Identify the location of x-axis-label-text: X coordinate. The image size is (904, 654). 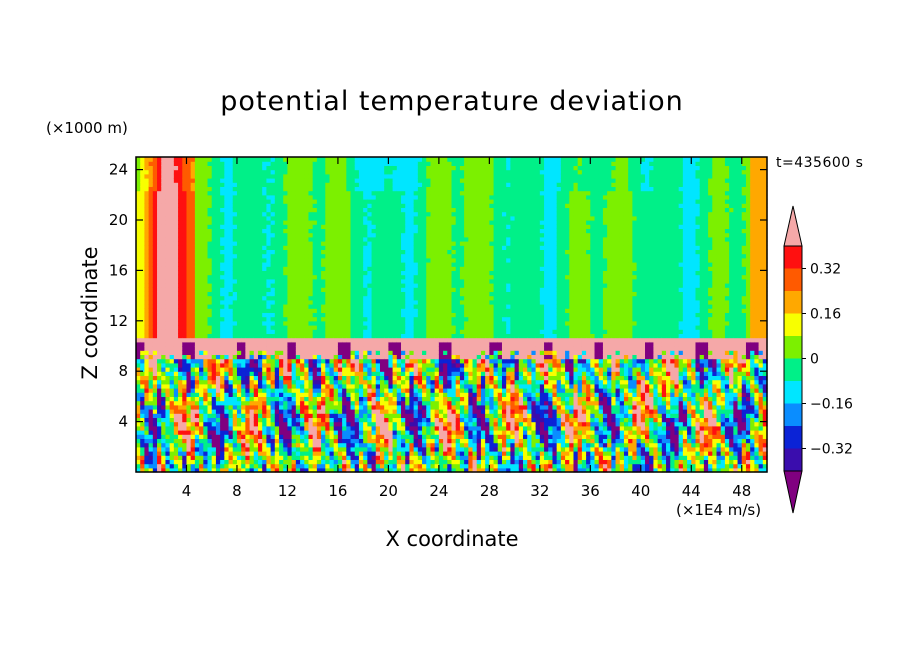
(452, 539).